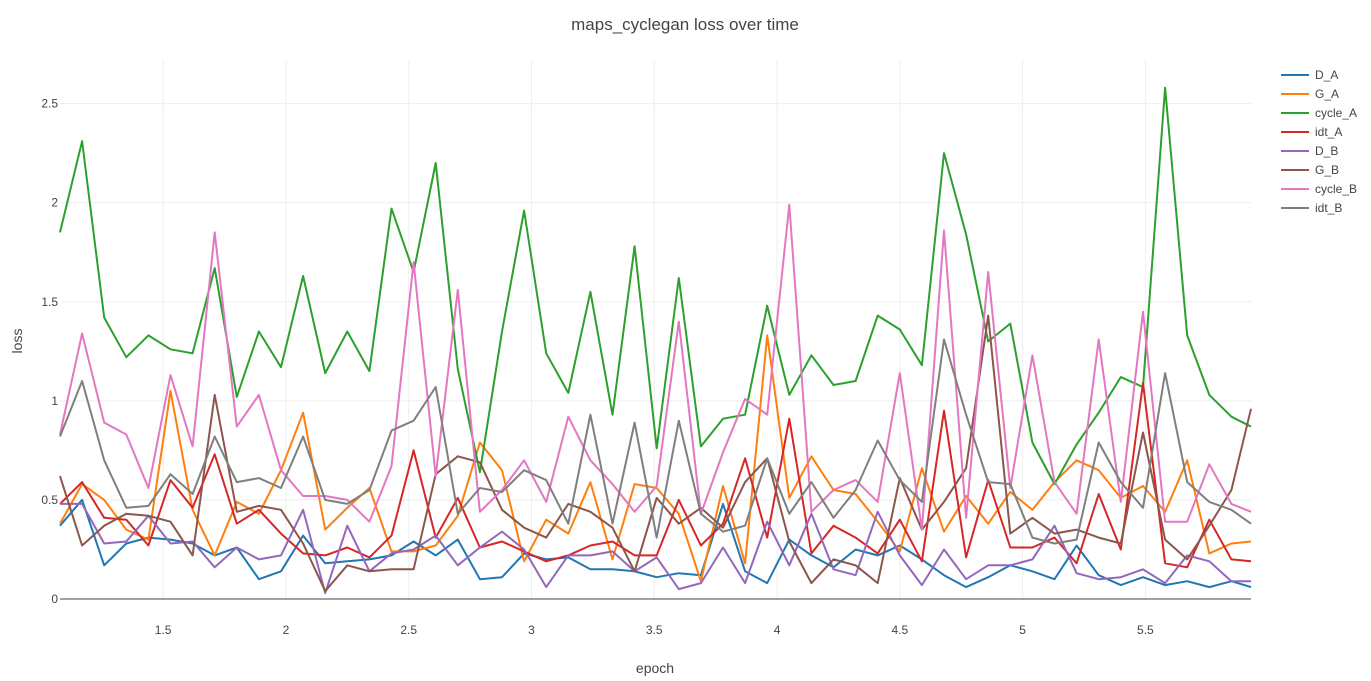 Image resolution: width=1371 pixels, height=681 pixels. Describe the element at coordinates (655, 543) in the screenshot. I see `series-line-D_A` at that location.